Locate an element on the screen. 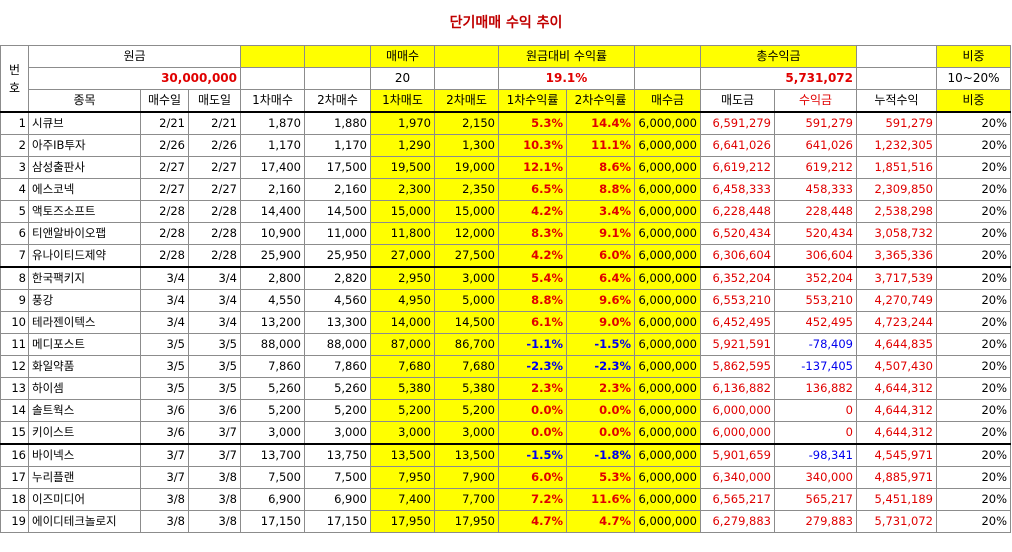 The height and width of the screenshot is (552, 1012). buy1-price-cell: 5,260 is located at coordinates (272, 388).